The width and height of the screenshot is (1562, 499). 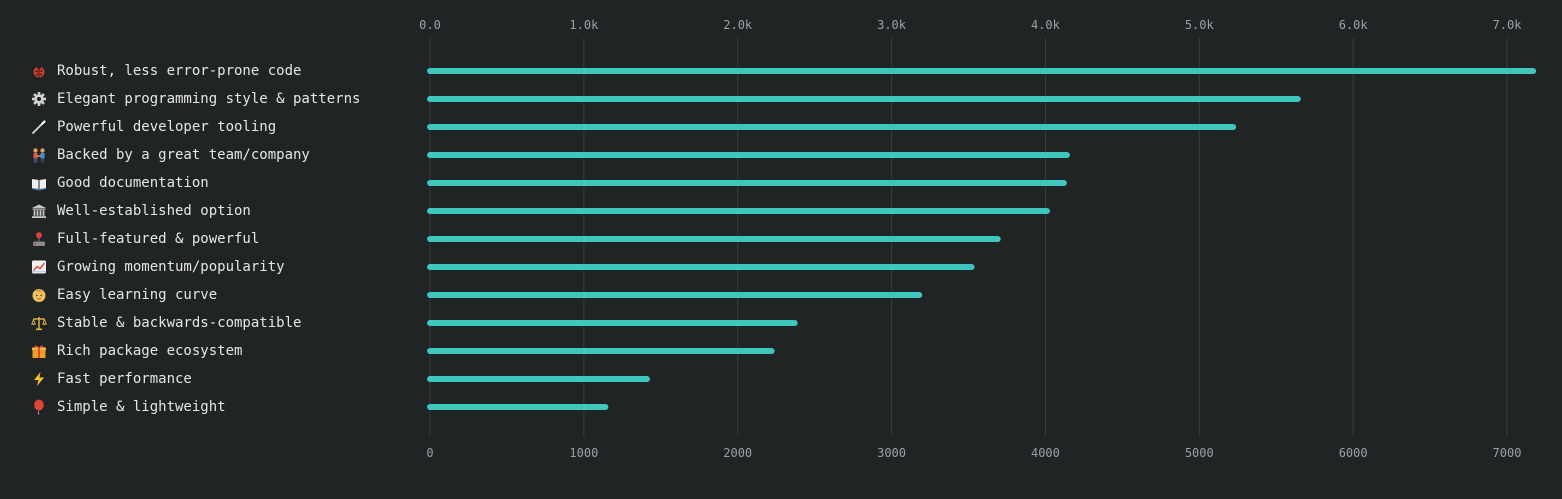 I want to click on category-row: Easy learning curve, so click(x=124, y=295).